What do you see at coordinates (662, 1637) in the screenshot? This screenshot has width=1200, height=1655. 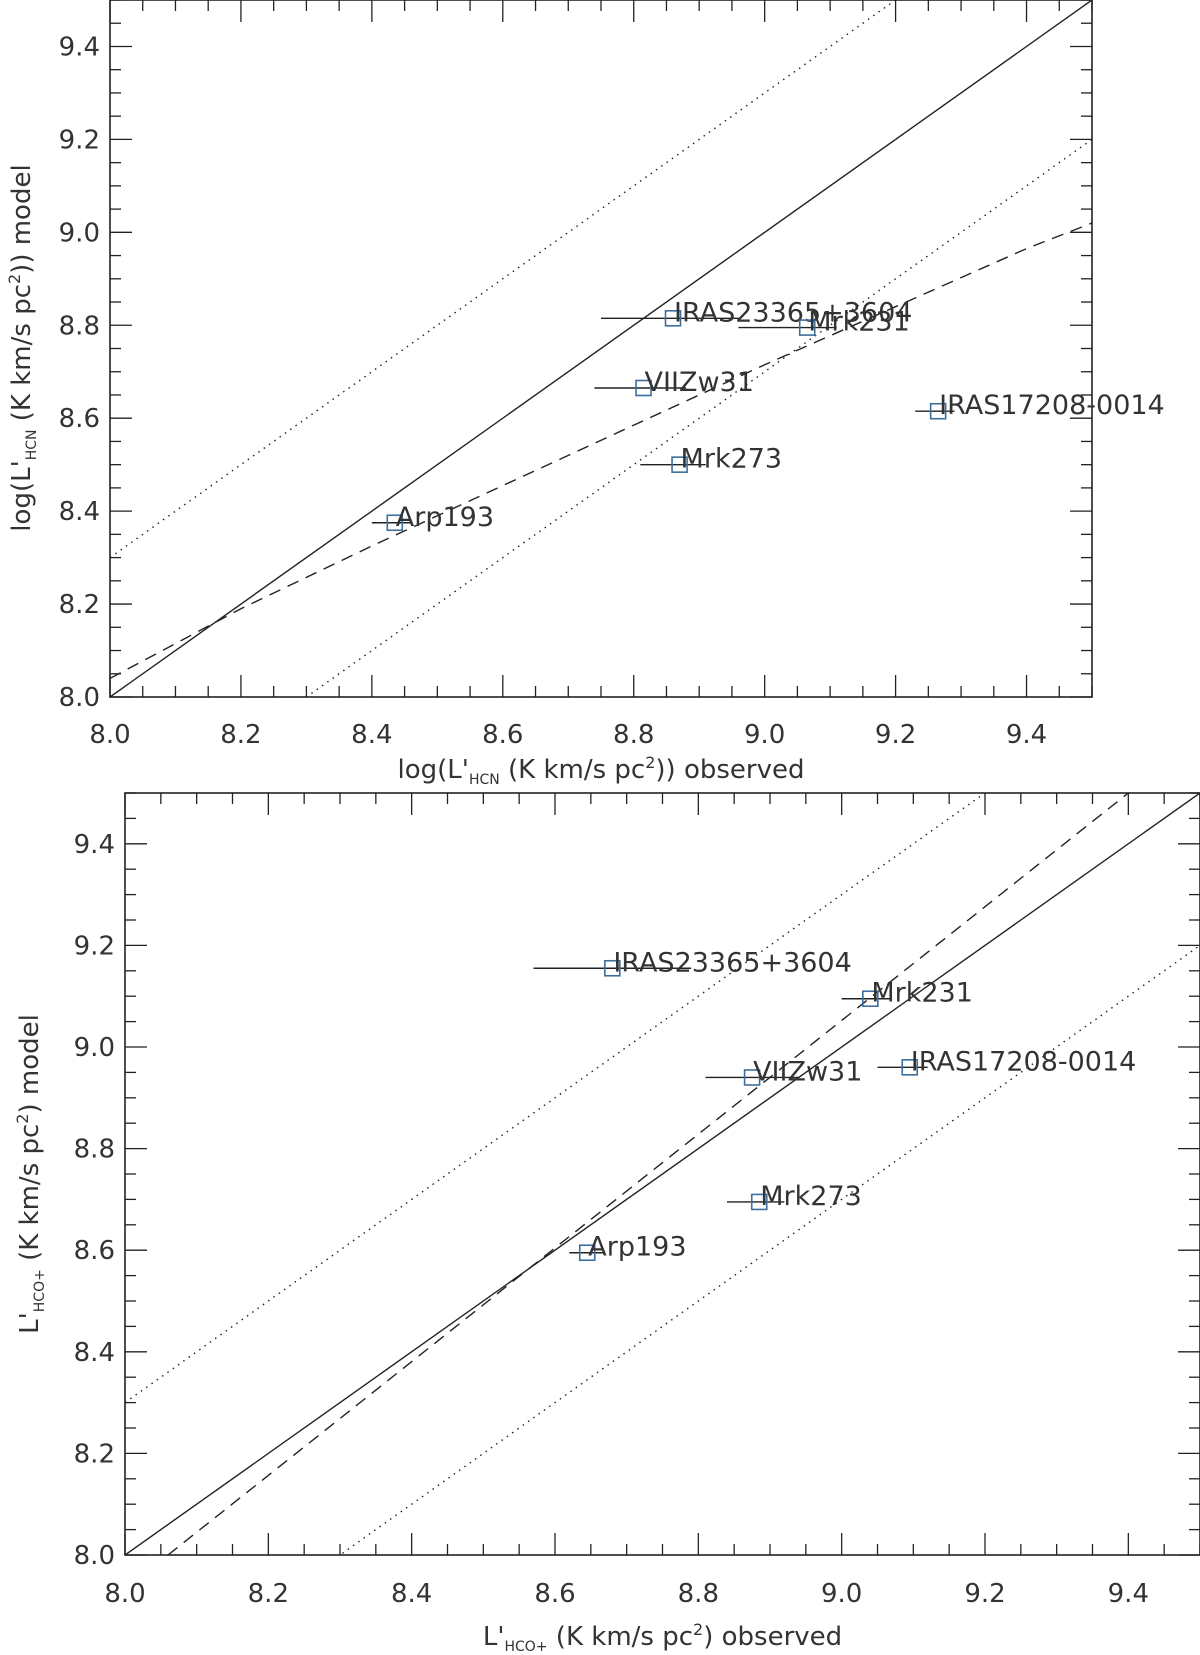 I see `x-axis-title: L'HCO+ (K km/s pc2) observed` at bounding box center [662, 1637].